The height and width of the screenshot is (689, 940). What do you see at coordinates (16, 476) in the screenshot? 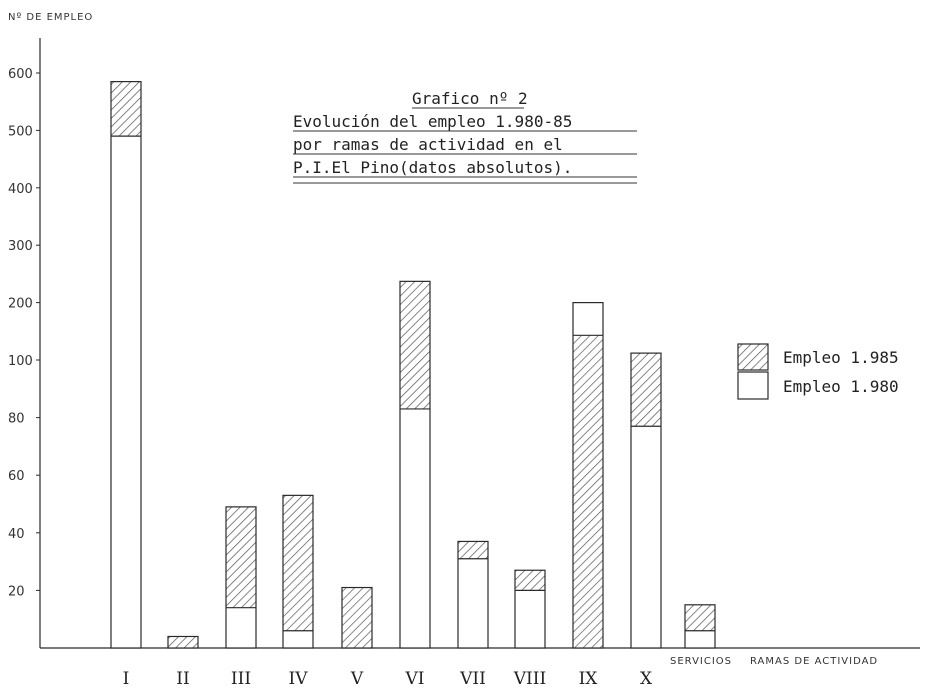
I see `y-tick-label: 60` at bounding box center [16, 476].